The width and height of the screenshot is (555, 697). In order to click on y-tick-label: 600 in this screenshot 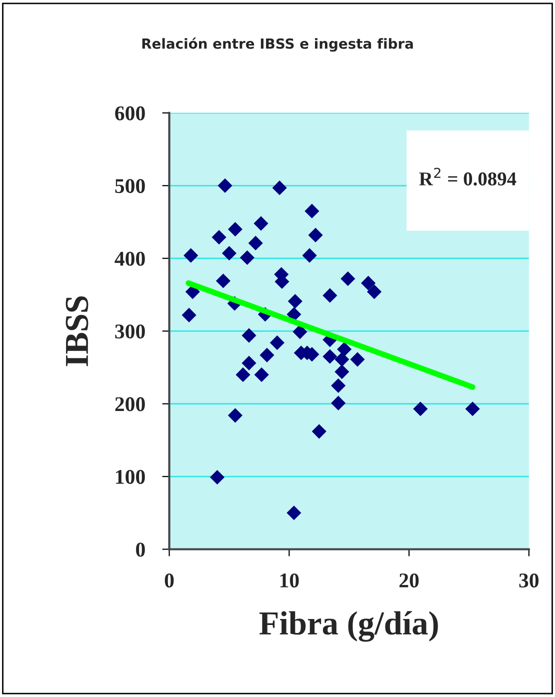, I will do `click(130, 113)`.